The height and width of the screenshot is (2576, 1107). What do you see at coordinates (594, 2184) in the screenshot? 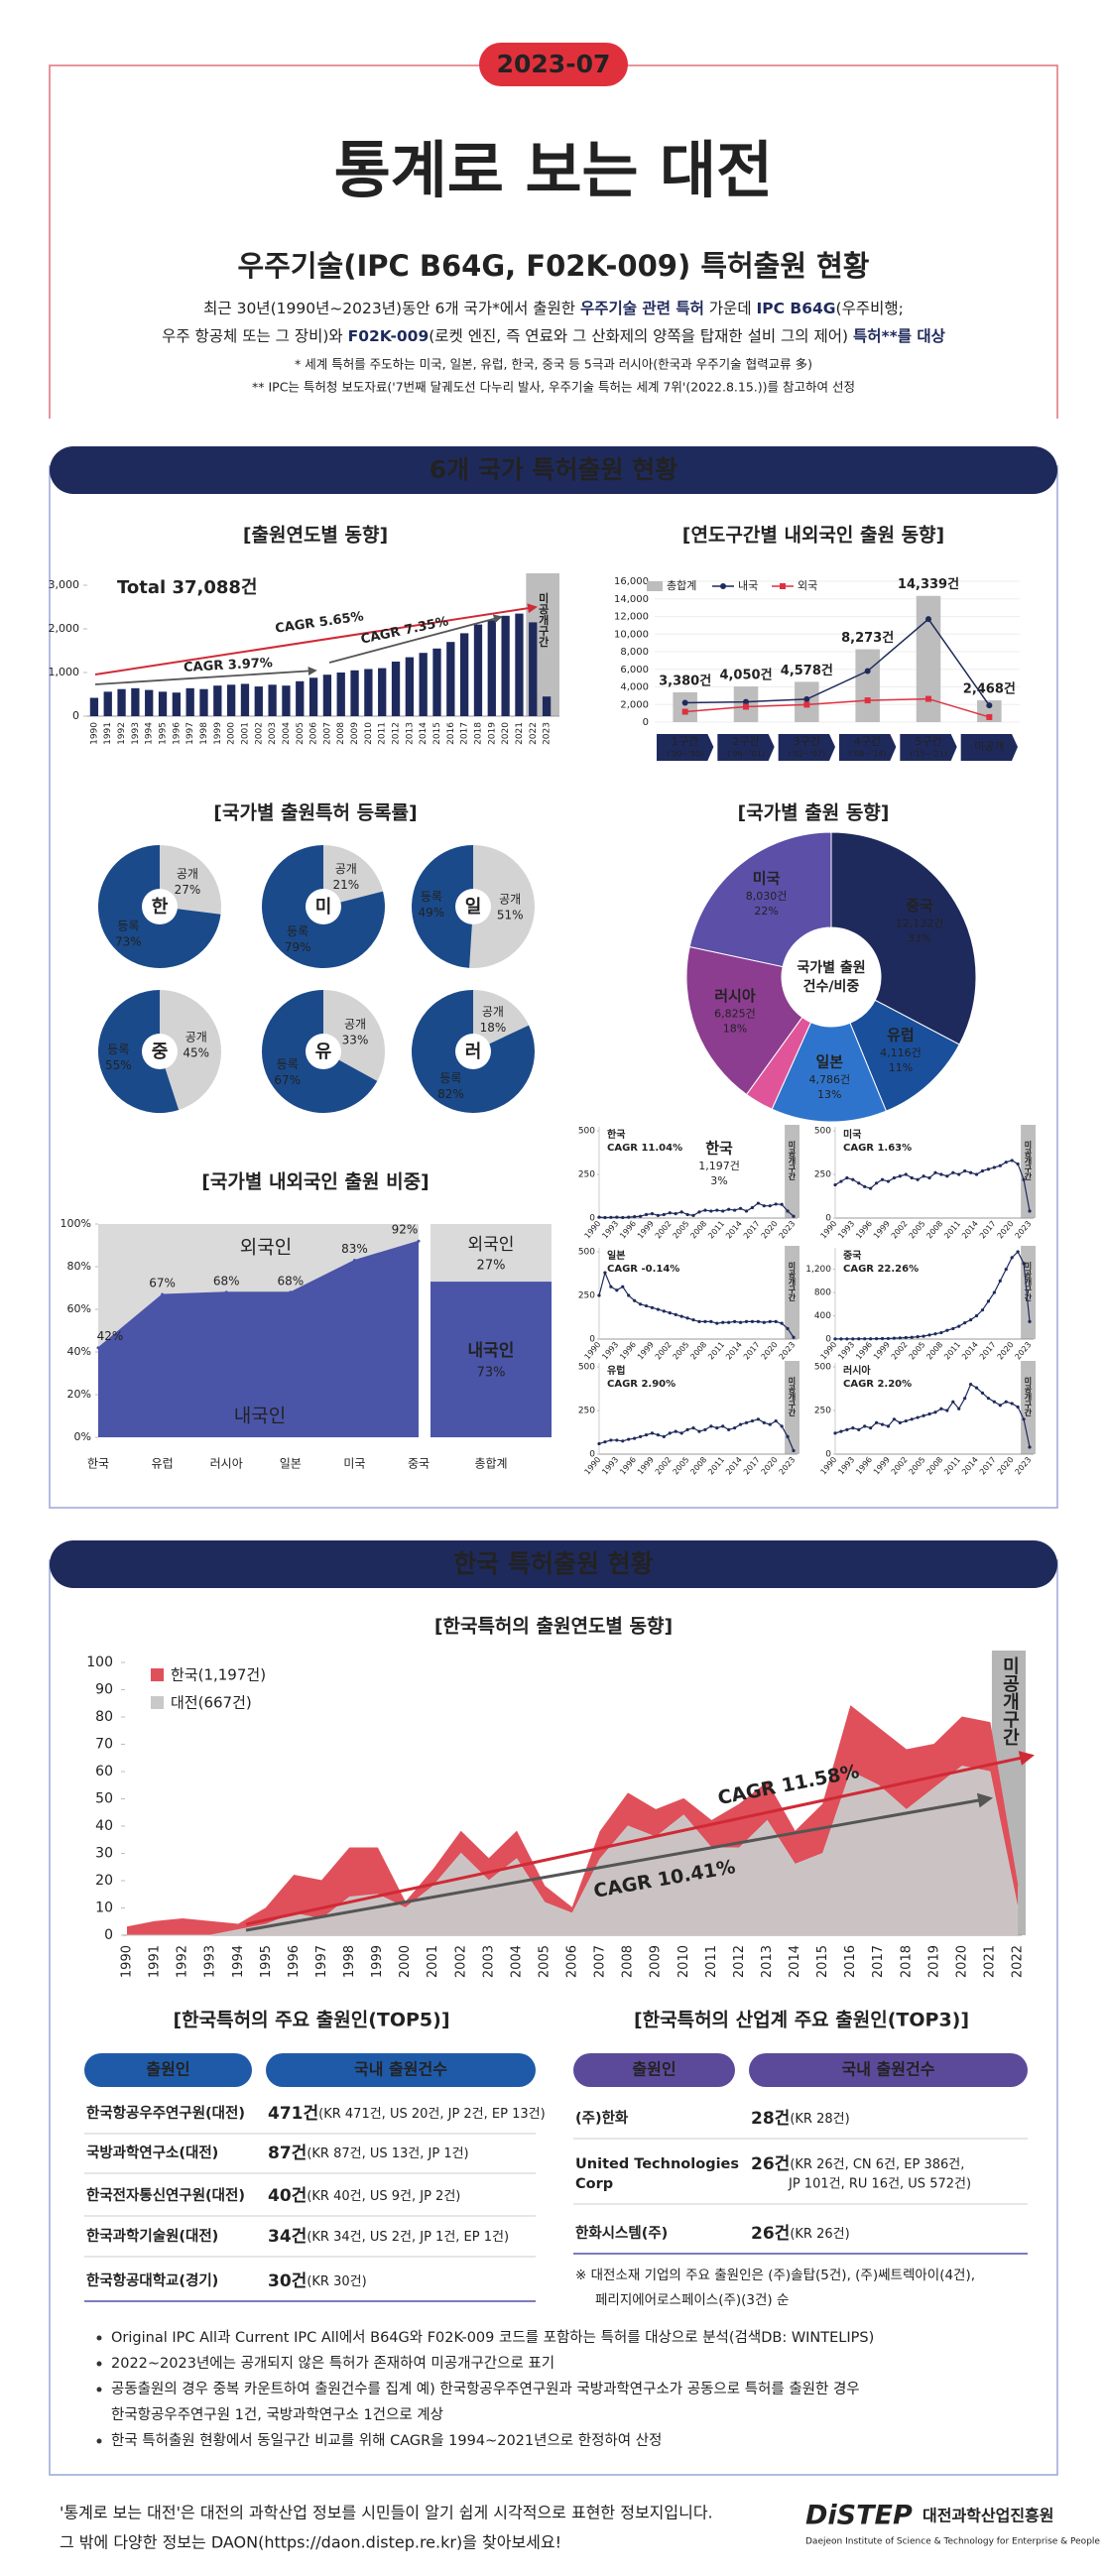
I see `table-cell: Corp` at bounding box center [594, 2184].